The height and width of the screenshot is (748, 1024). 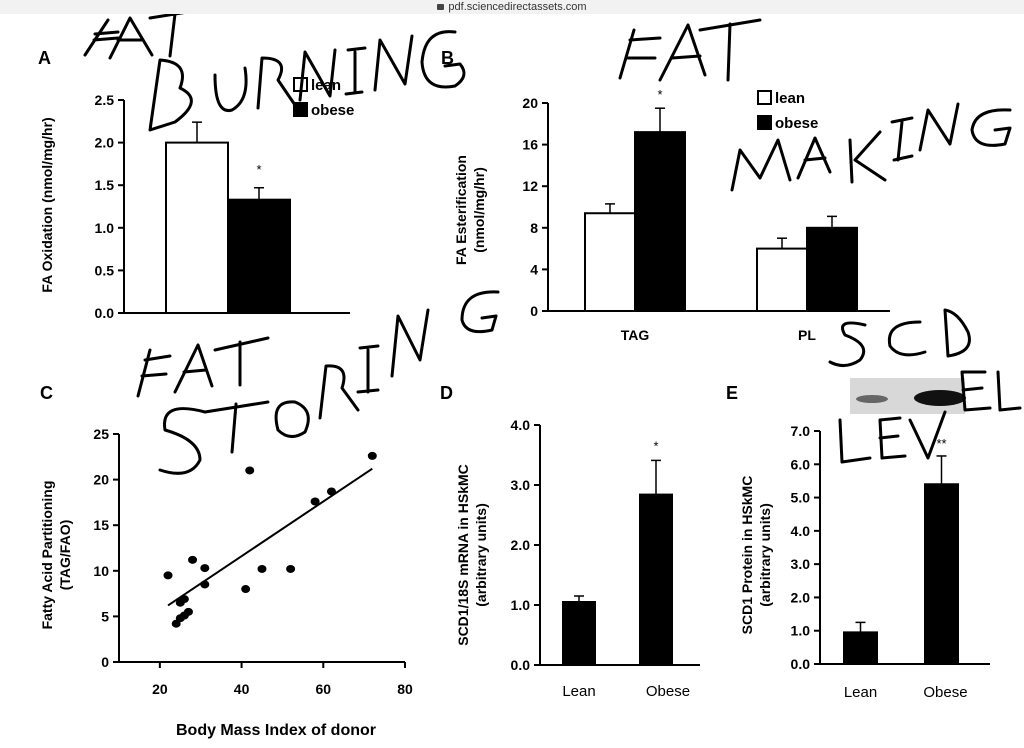 I want to click on panel-c-x-tick-label: 20, so click(x=160, y=689).